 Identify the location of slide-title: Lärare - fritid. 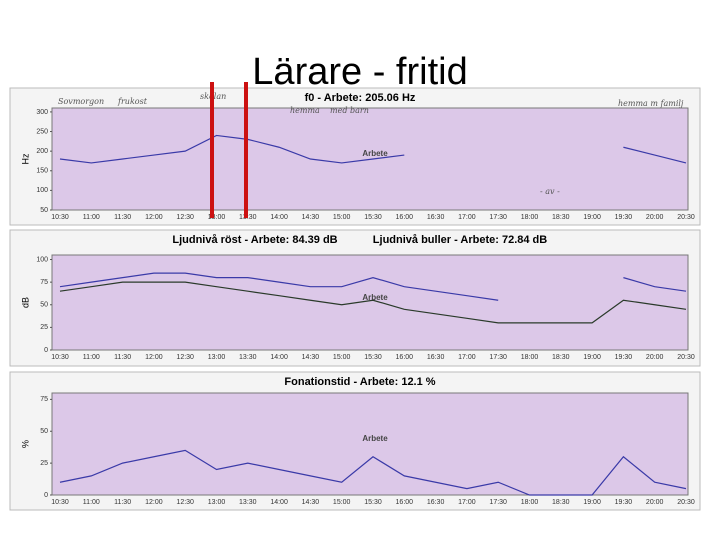
(359, 72).